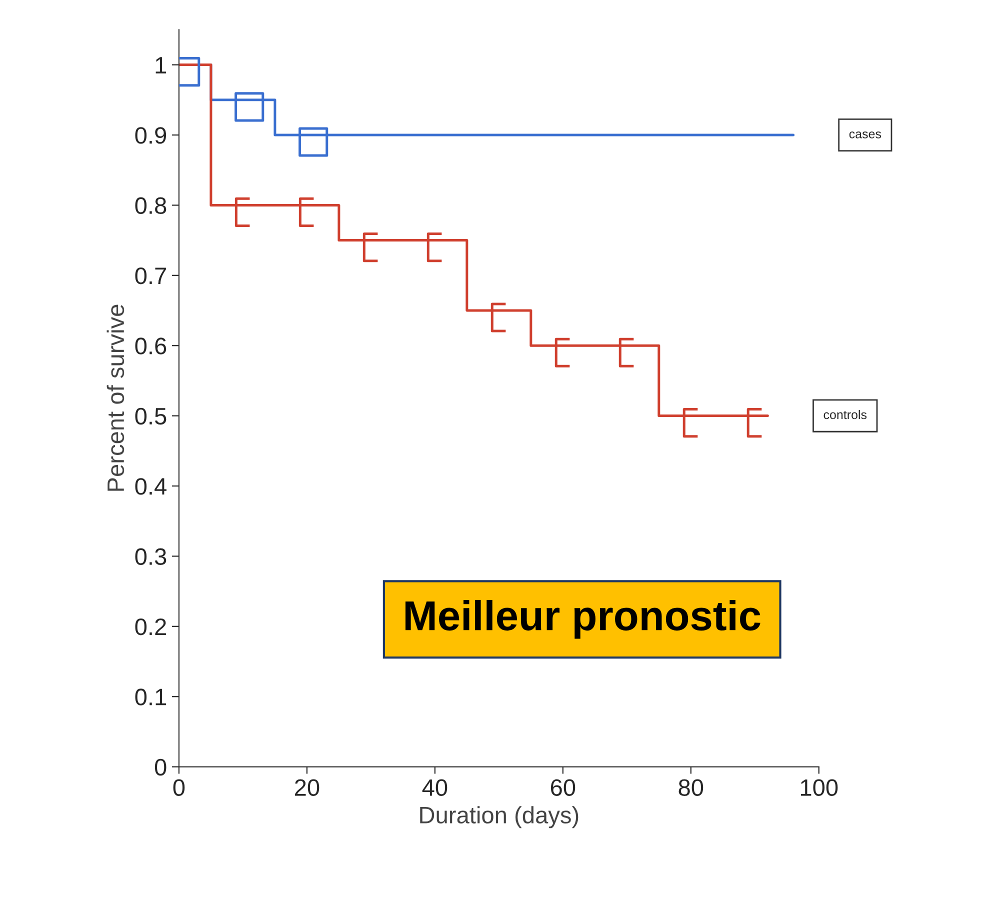 This screenshot has height=900, width=986. Describe the element at coordinates (307, 787) in the screenshot. I see `x-tick-label: 20` at that location.